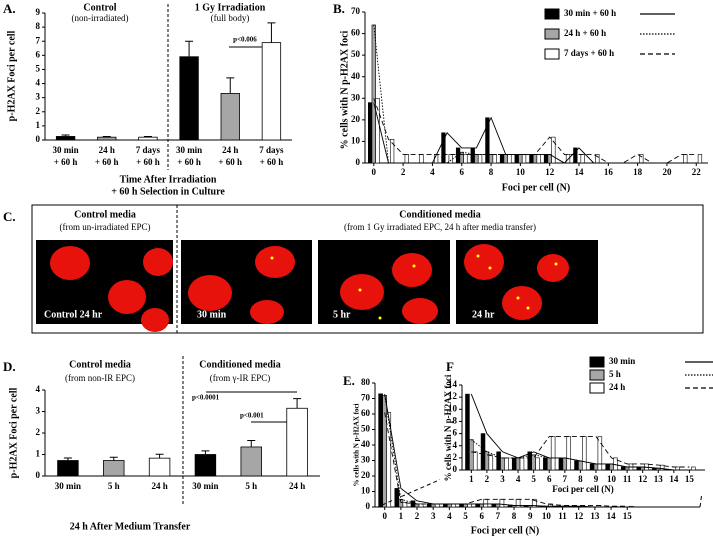 This screenshot has height=542, width=713. Describe the element at coordinates (374, 172) in the screenshot. I see `x-tick-label: 0` at that location.